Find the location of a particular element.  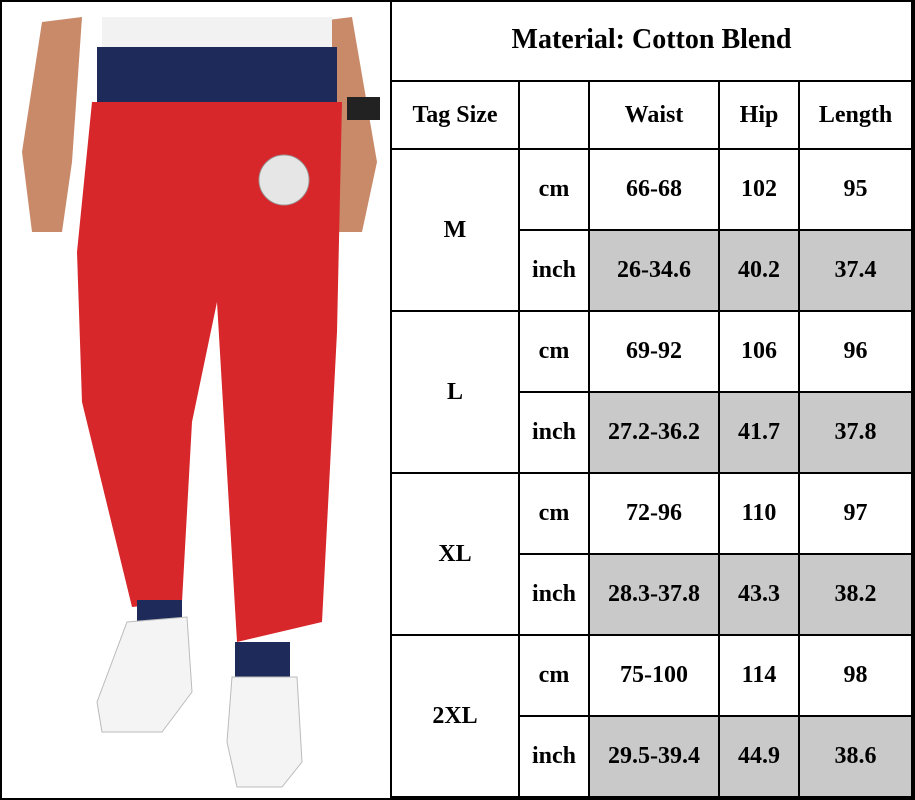

length-cell: 38.6 is located at coordinates (856, 757).